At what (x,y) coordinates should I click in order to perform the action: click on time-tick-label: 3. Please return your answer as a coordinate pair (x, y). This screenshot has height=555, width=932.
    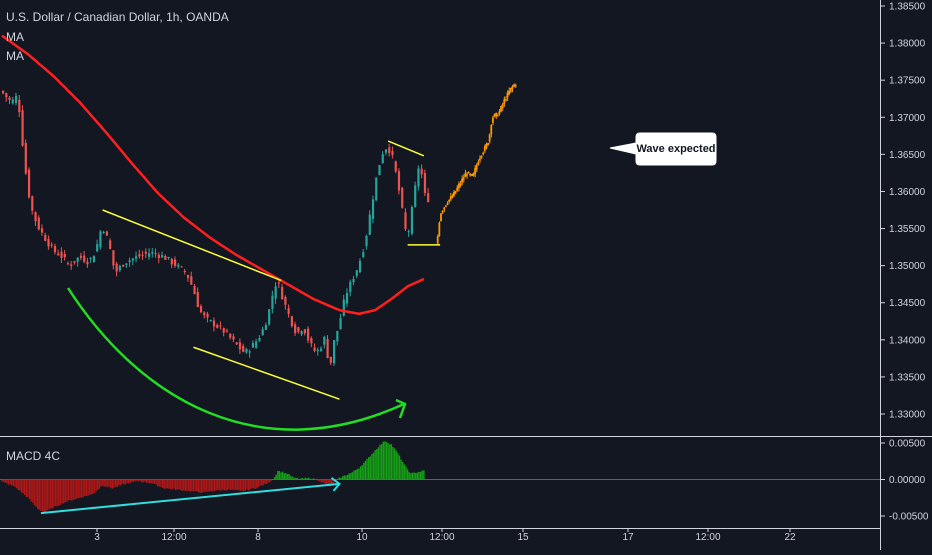
    Looking at the image, I should click on (97, 537).